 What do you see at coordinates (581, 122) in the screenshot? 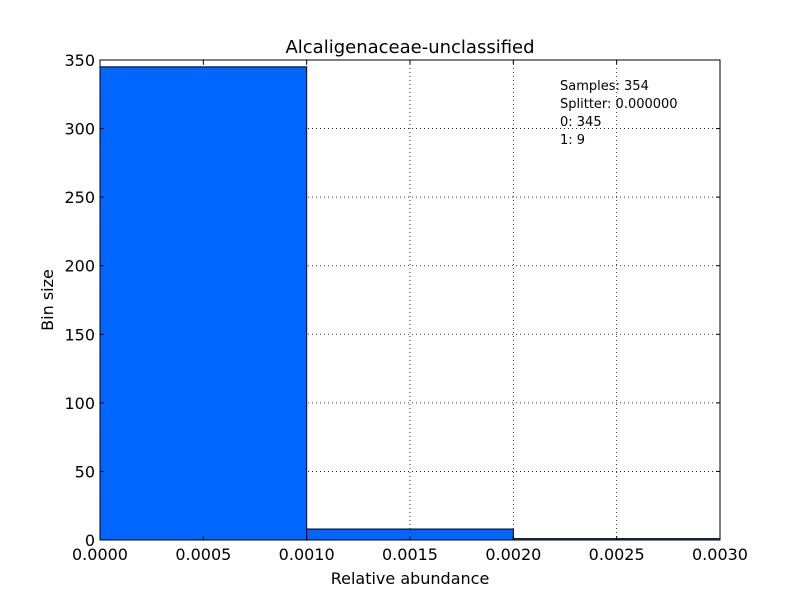
I see `annotation-line-2: 0: 345` at bounding box center [581, 122].